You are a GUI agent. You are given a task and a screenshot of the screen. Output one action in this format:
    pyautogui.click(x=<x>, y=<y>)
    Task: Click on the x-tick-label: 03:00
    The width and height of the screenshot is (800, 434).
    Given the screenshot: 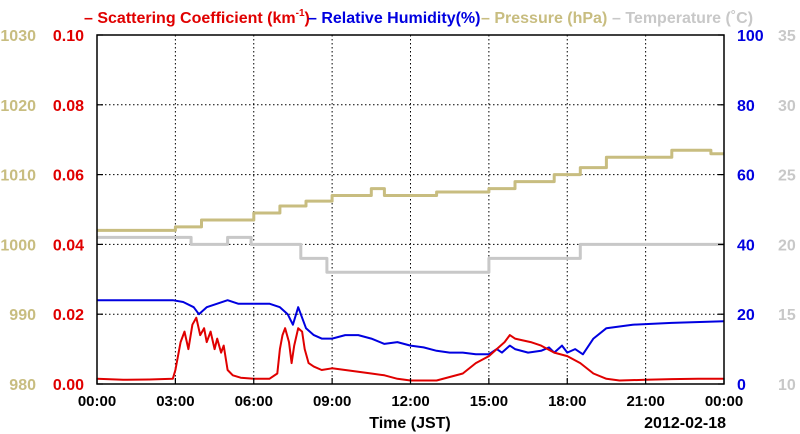 What is the action you would take?
    pyautogui.click(x=175, y=401)
    